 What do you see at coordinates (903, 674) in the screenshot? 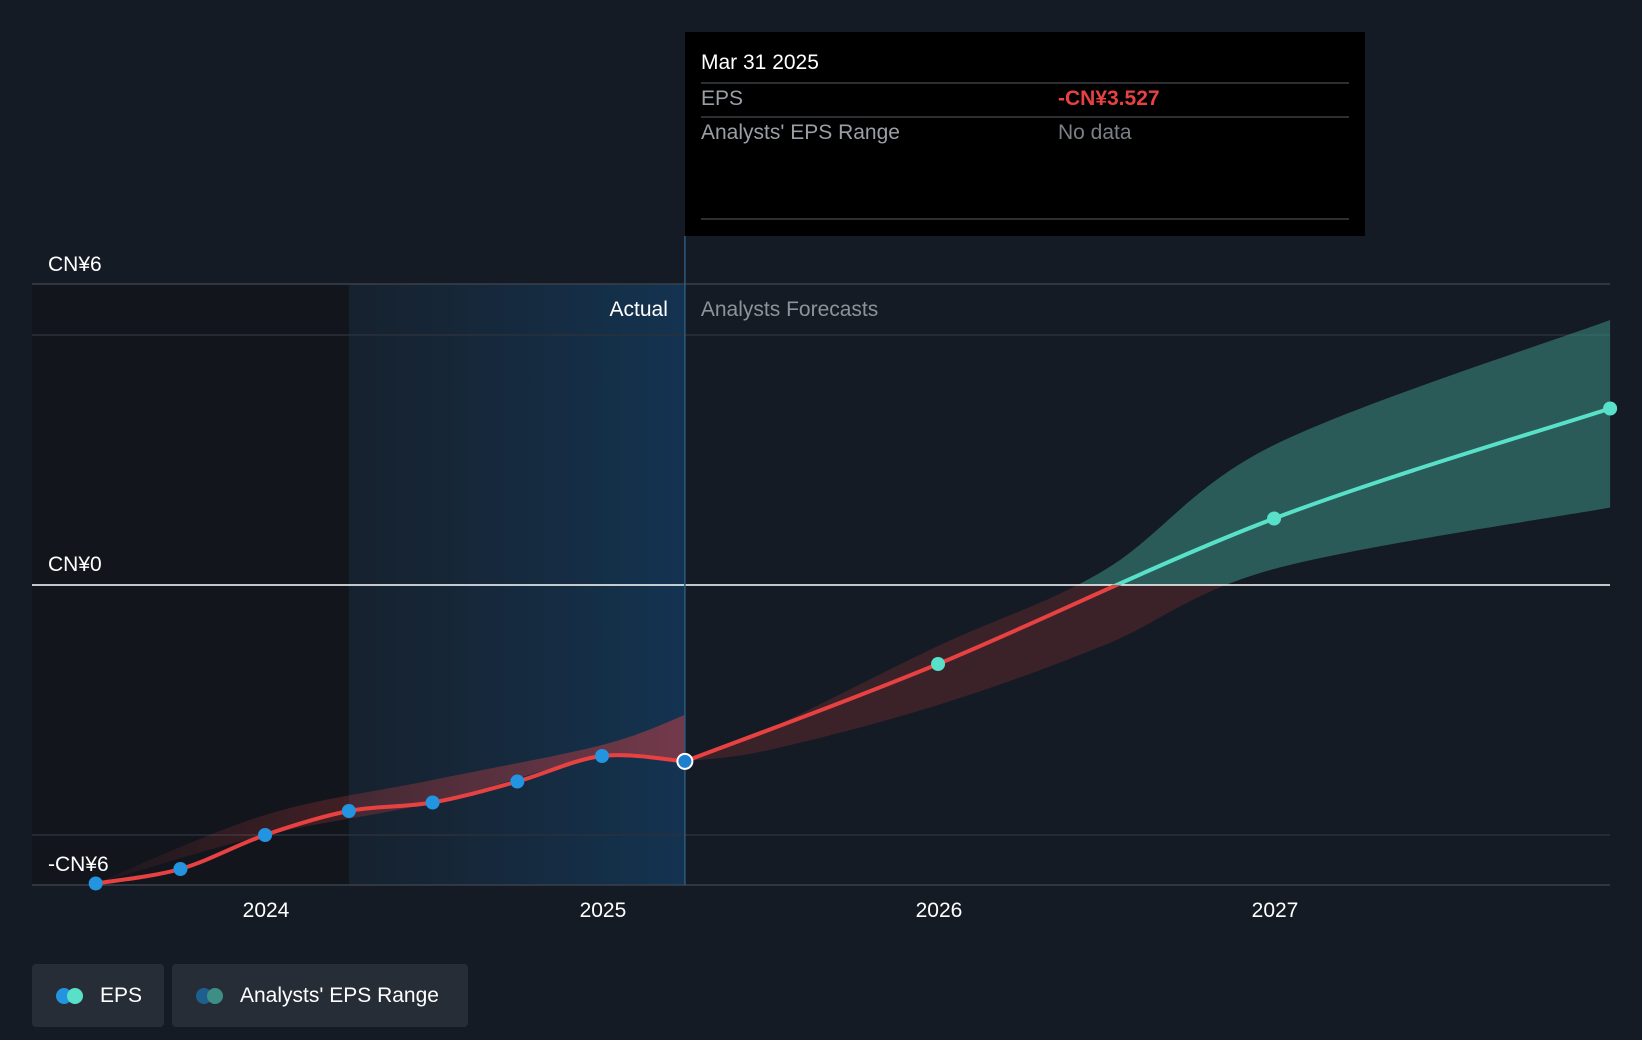
I see `eps-forecast-line-negative` at bounding box center [903, 674].